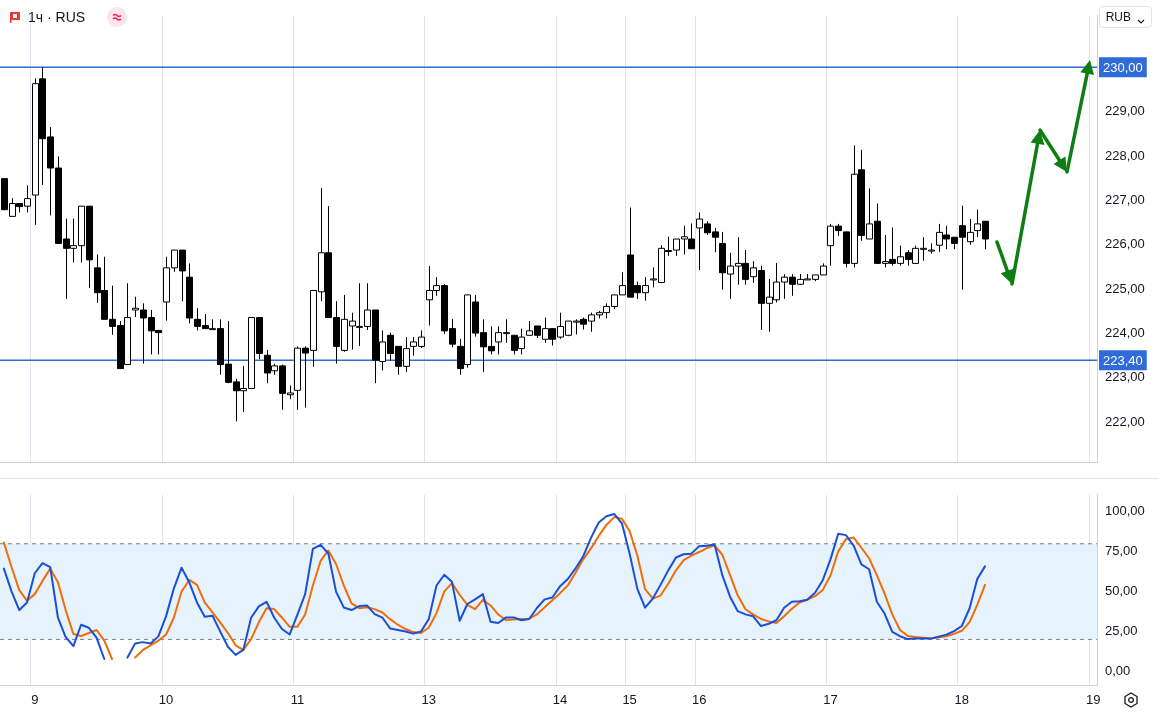 Image resolution: width=1159 pixels, height=716 pixels. What do you see at coordinates (830, 700) in the screenshot?
I see `x-tick-label: 17` at bounding box center [830, 700].